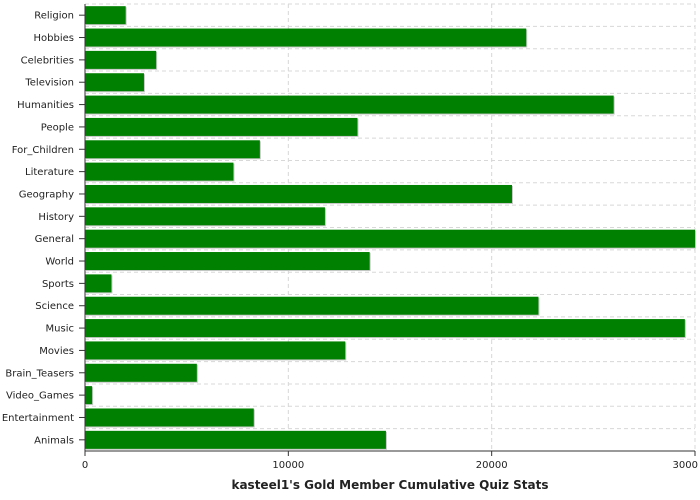 The image size is (700, 500). I want to click on bar-music, so click(385, 328).